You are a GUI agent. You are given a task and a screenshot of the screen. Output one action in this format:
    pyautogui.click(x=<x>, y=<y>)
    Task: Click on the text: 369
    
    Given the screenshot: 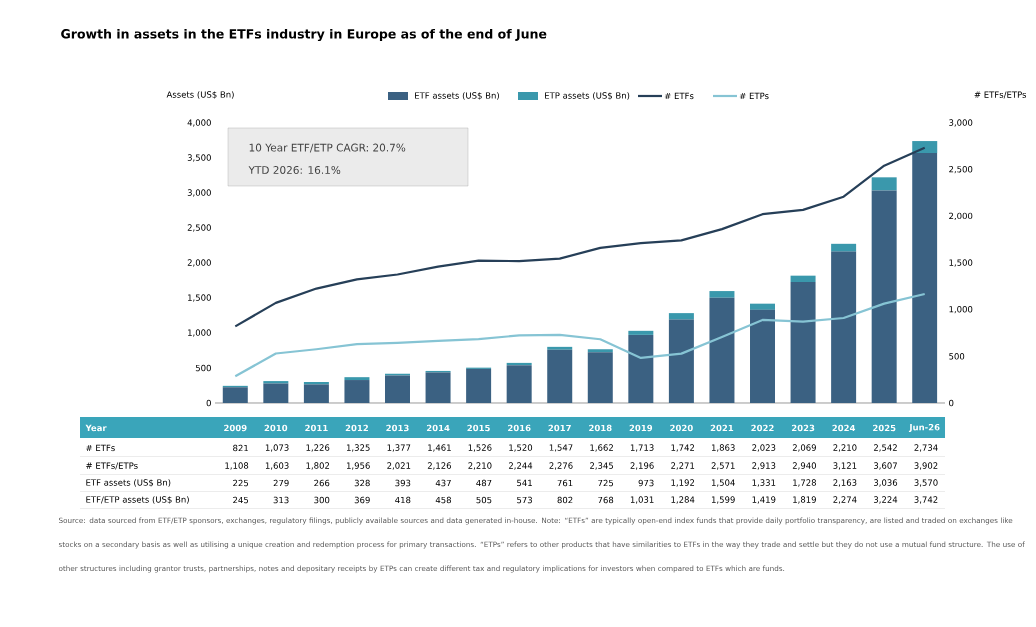 What is the action you would take?
    pyautogui.click(x=362, y=500)
    